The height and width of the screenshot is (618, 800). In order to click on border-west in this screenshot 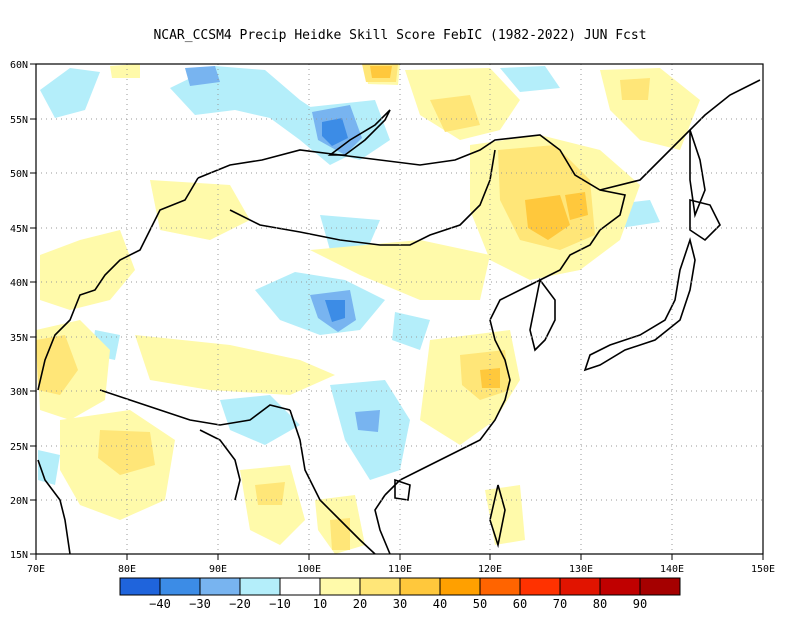, I will do `click(118, 284)`.